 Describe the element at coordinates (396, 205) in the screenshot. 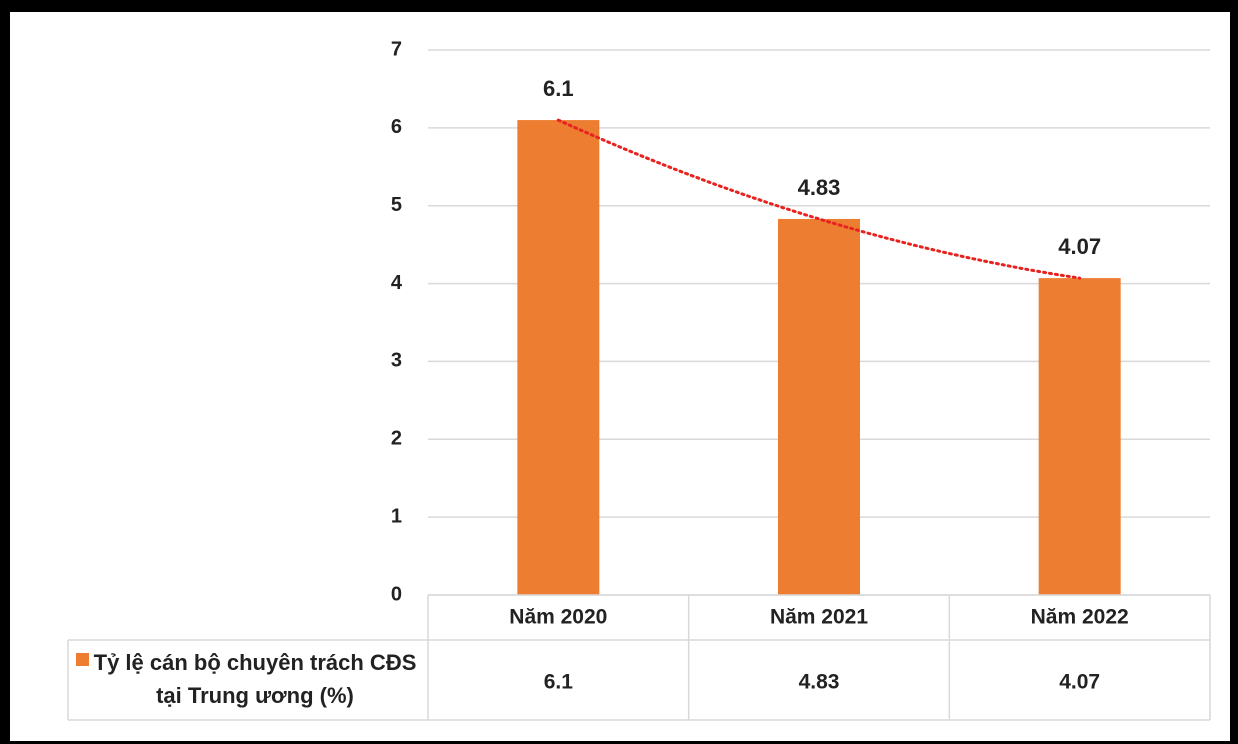

I see `y-tick-label: 5` at that location.